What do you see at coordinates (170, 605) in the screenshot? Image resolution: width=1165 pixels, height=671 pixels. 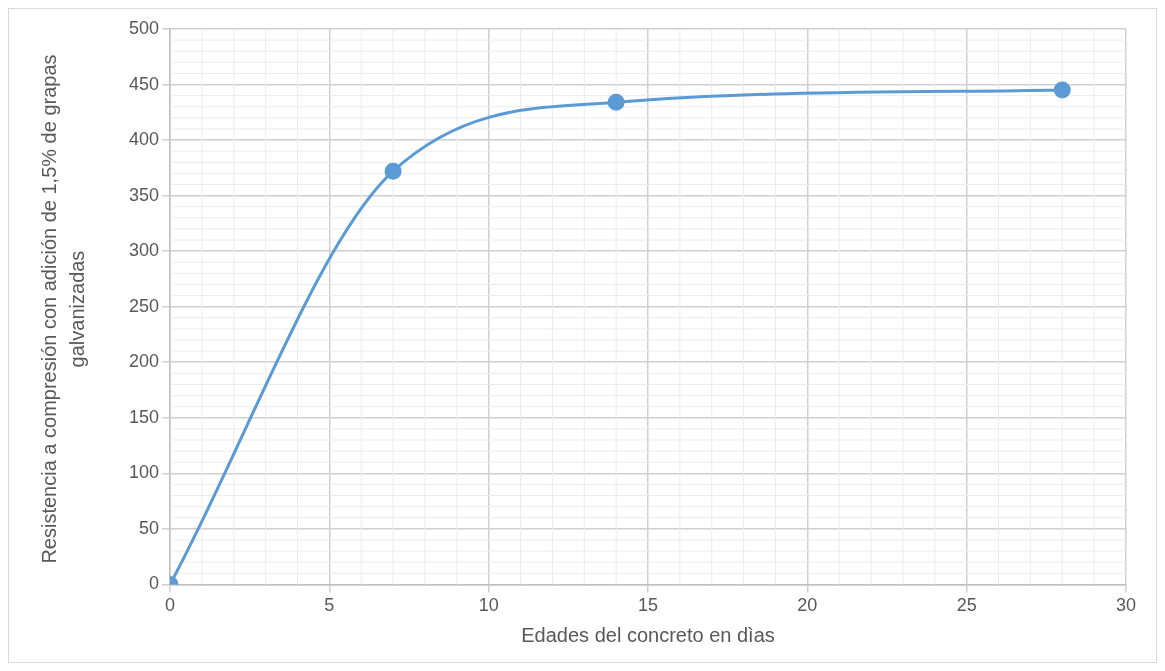 I see `x-tick-label: 0` at bounding box center [170, 605].